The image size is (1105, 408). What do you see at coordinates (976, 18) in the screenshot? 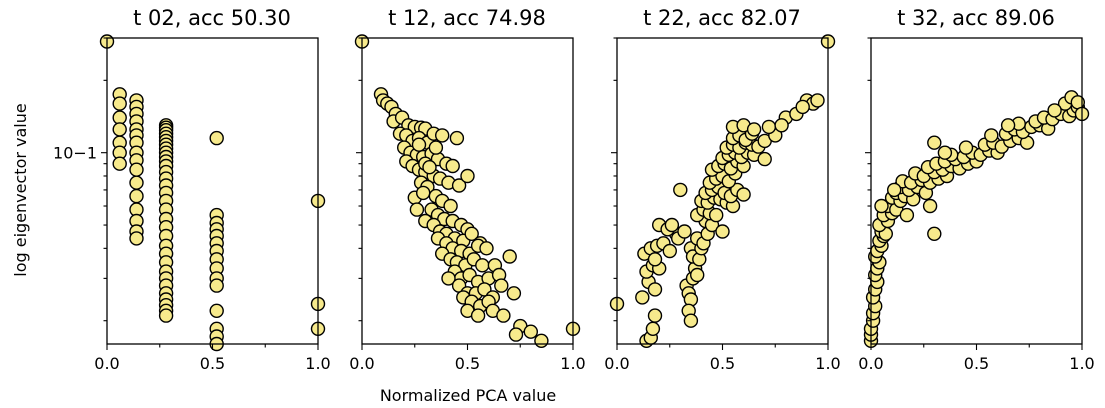
I see `subplot-4-title: t 32, acc 89.06` at bounding box center [976, 18].